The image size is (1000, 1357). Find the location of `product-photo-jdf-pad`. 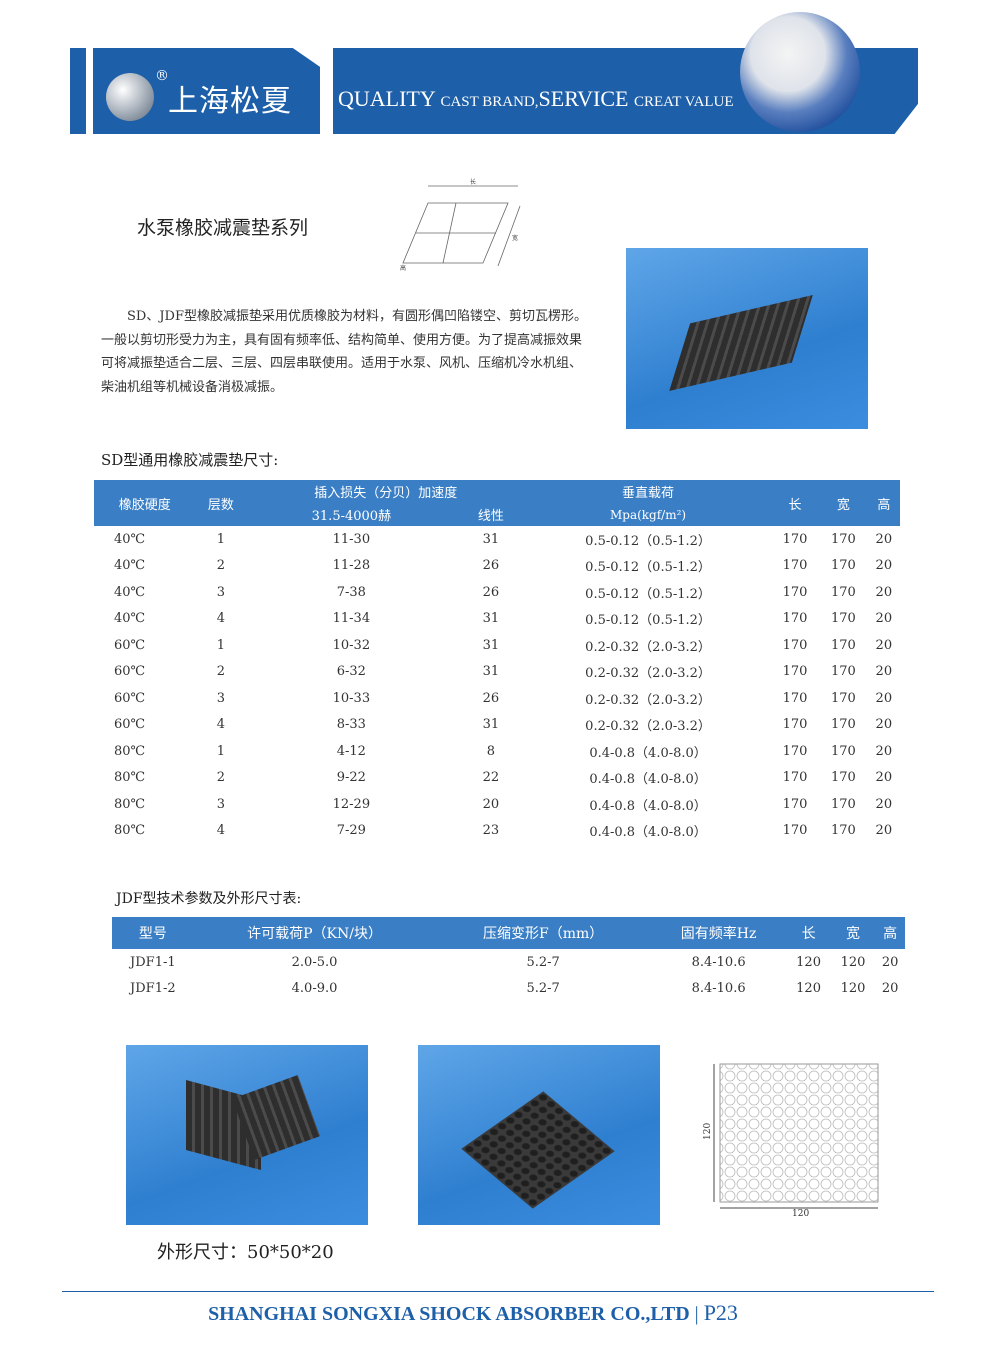

product-photo-jdf-pad is located at coordinates (539, 1135).